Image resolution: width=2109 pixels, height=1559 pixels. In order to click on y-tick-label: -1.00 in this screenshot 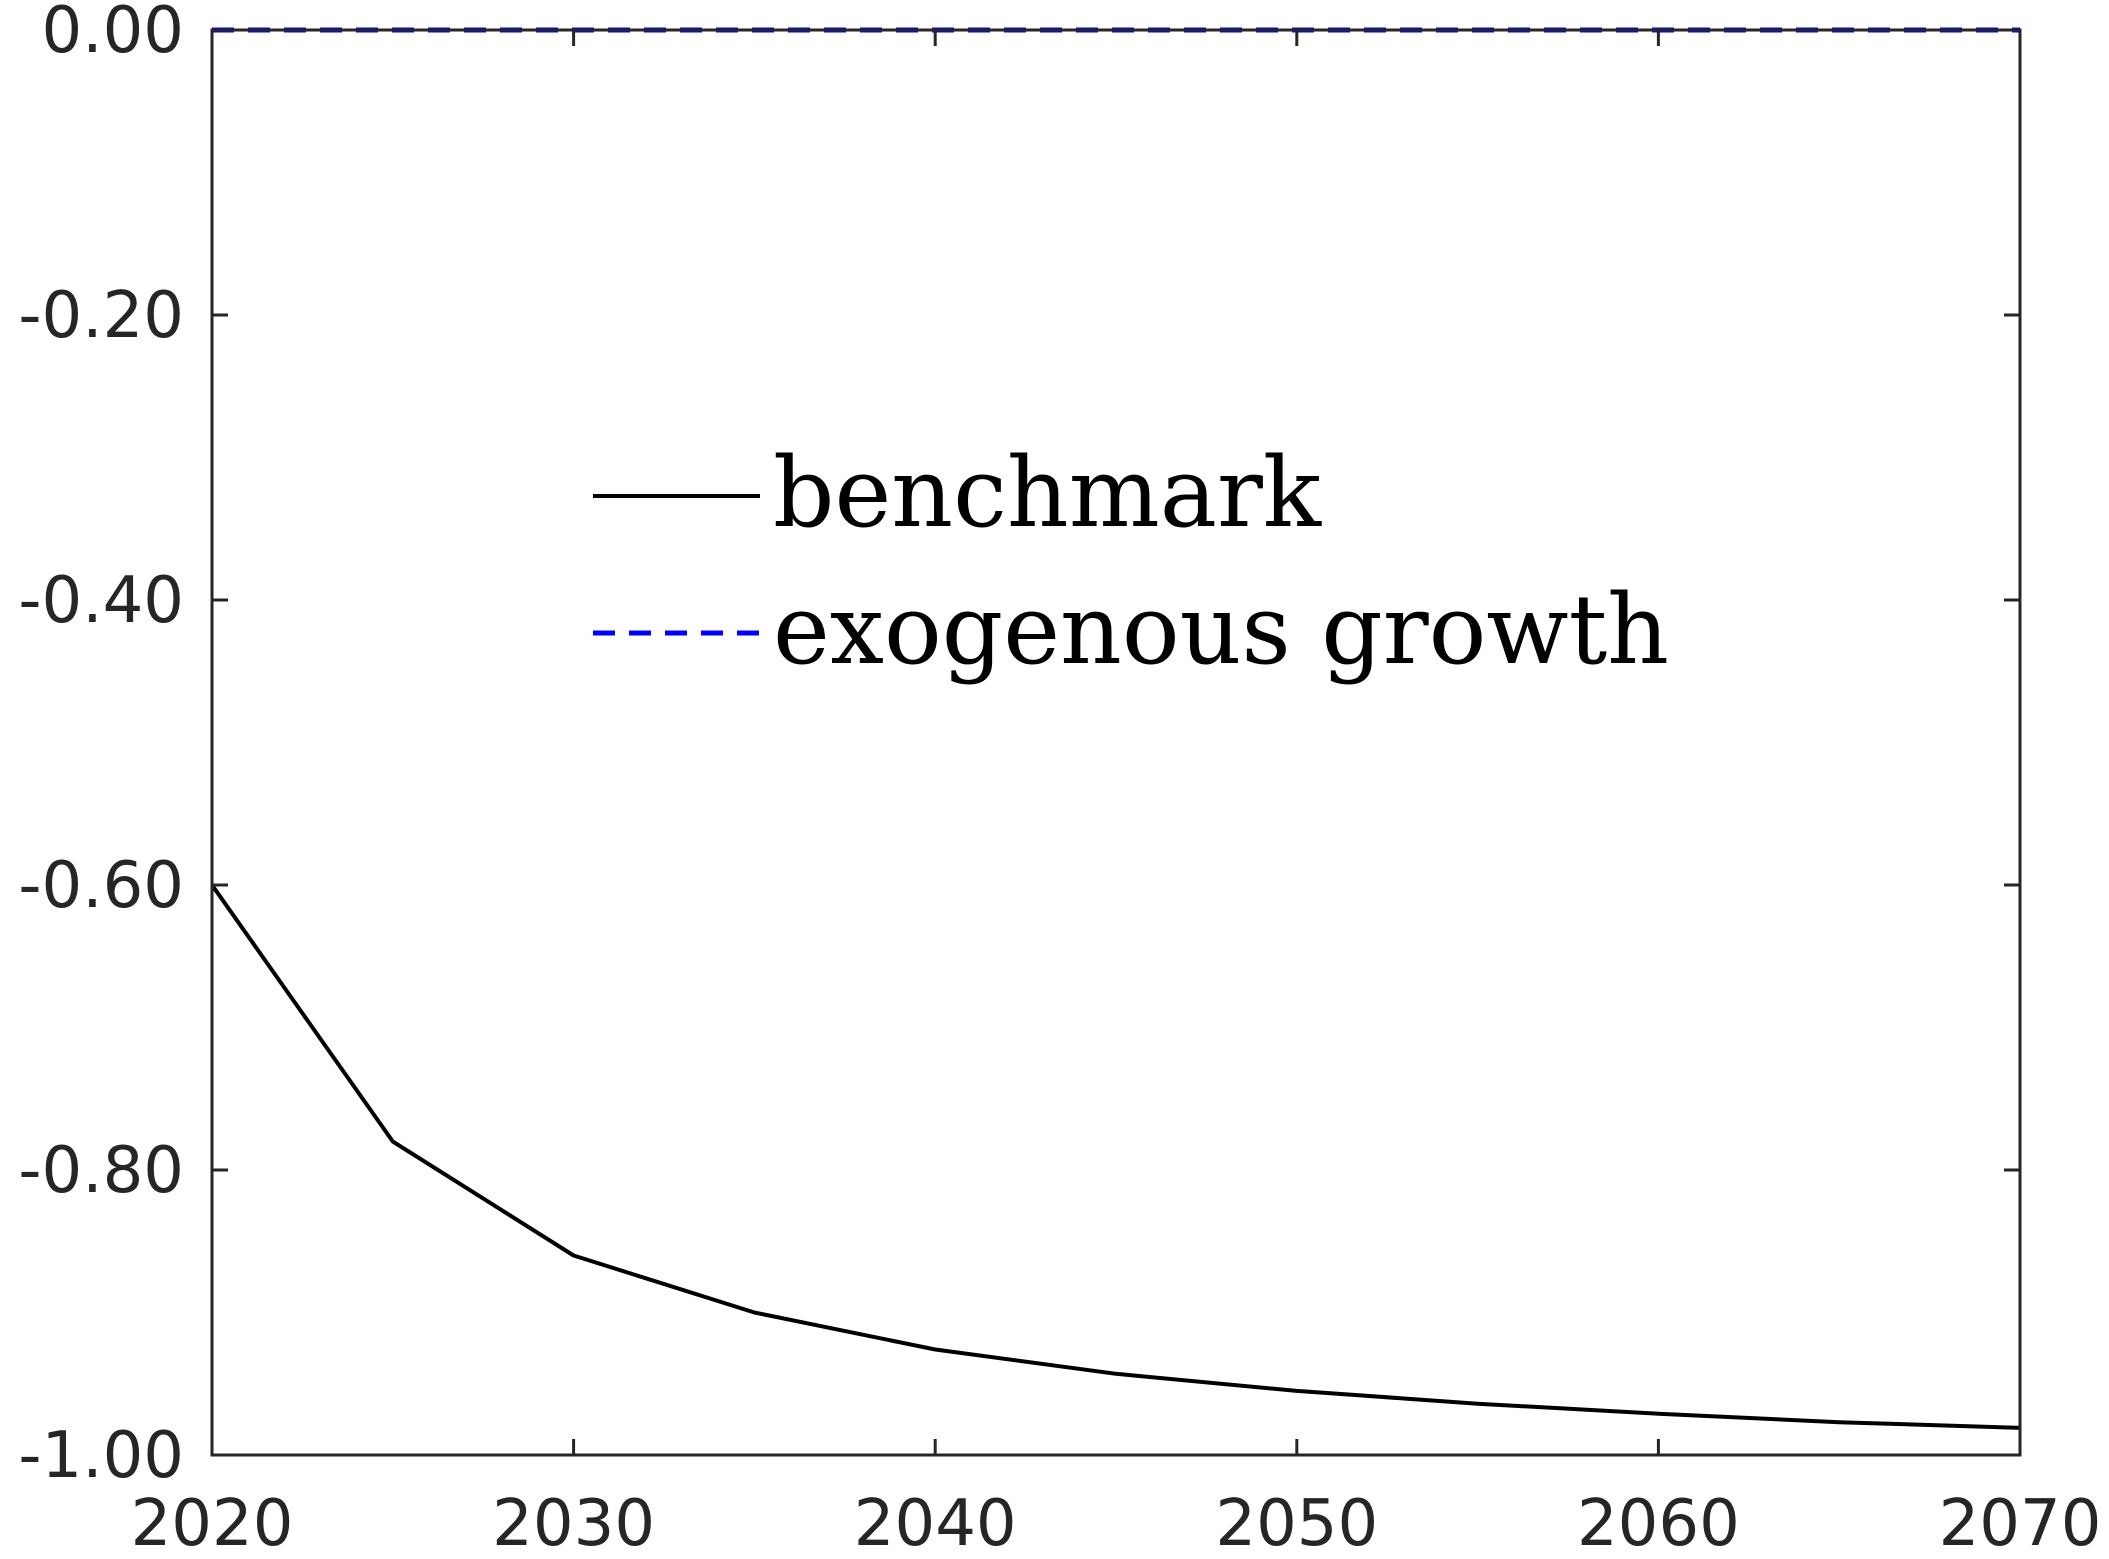, I will do `click(101, 1456)`.